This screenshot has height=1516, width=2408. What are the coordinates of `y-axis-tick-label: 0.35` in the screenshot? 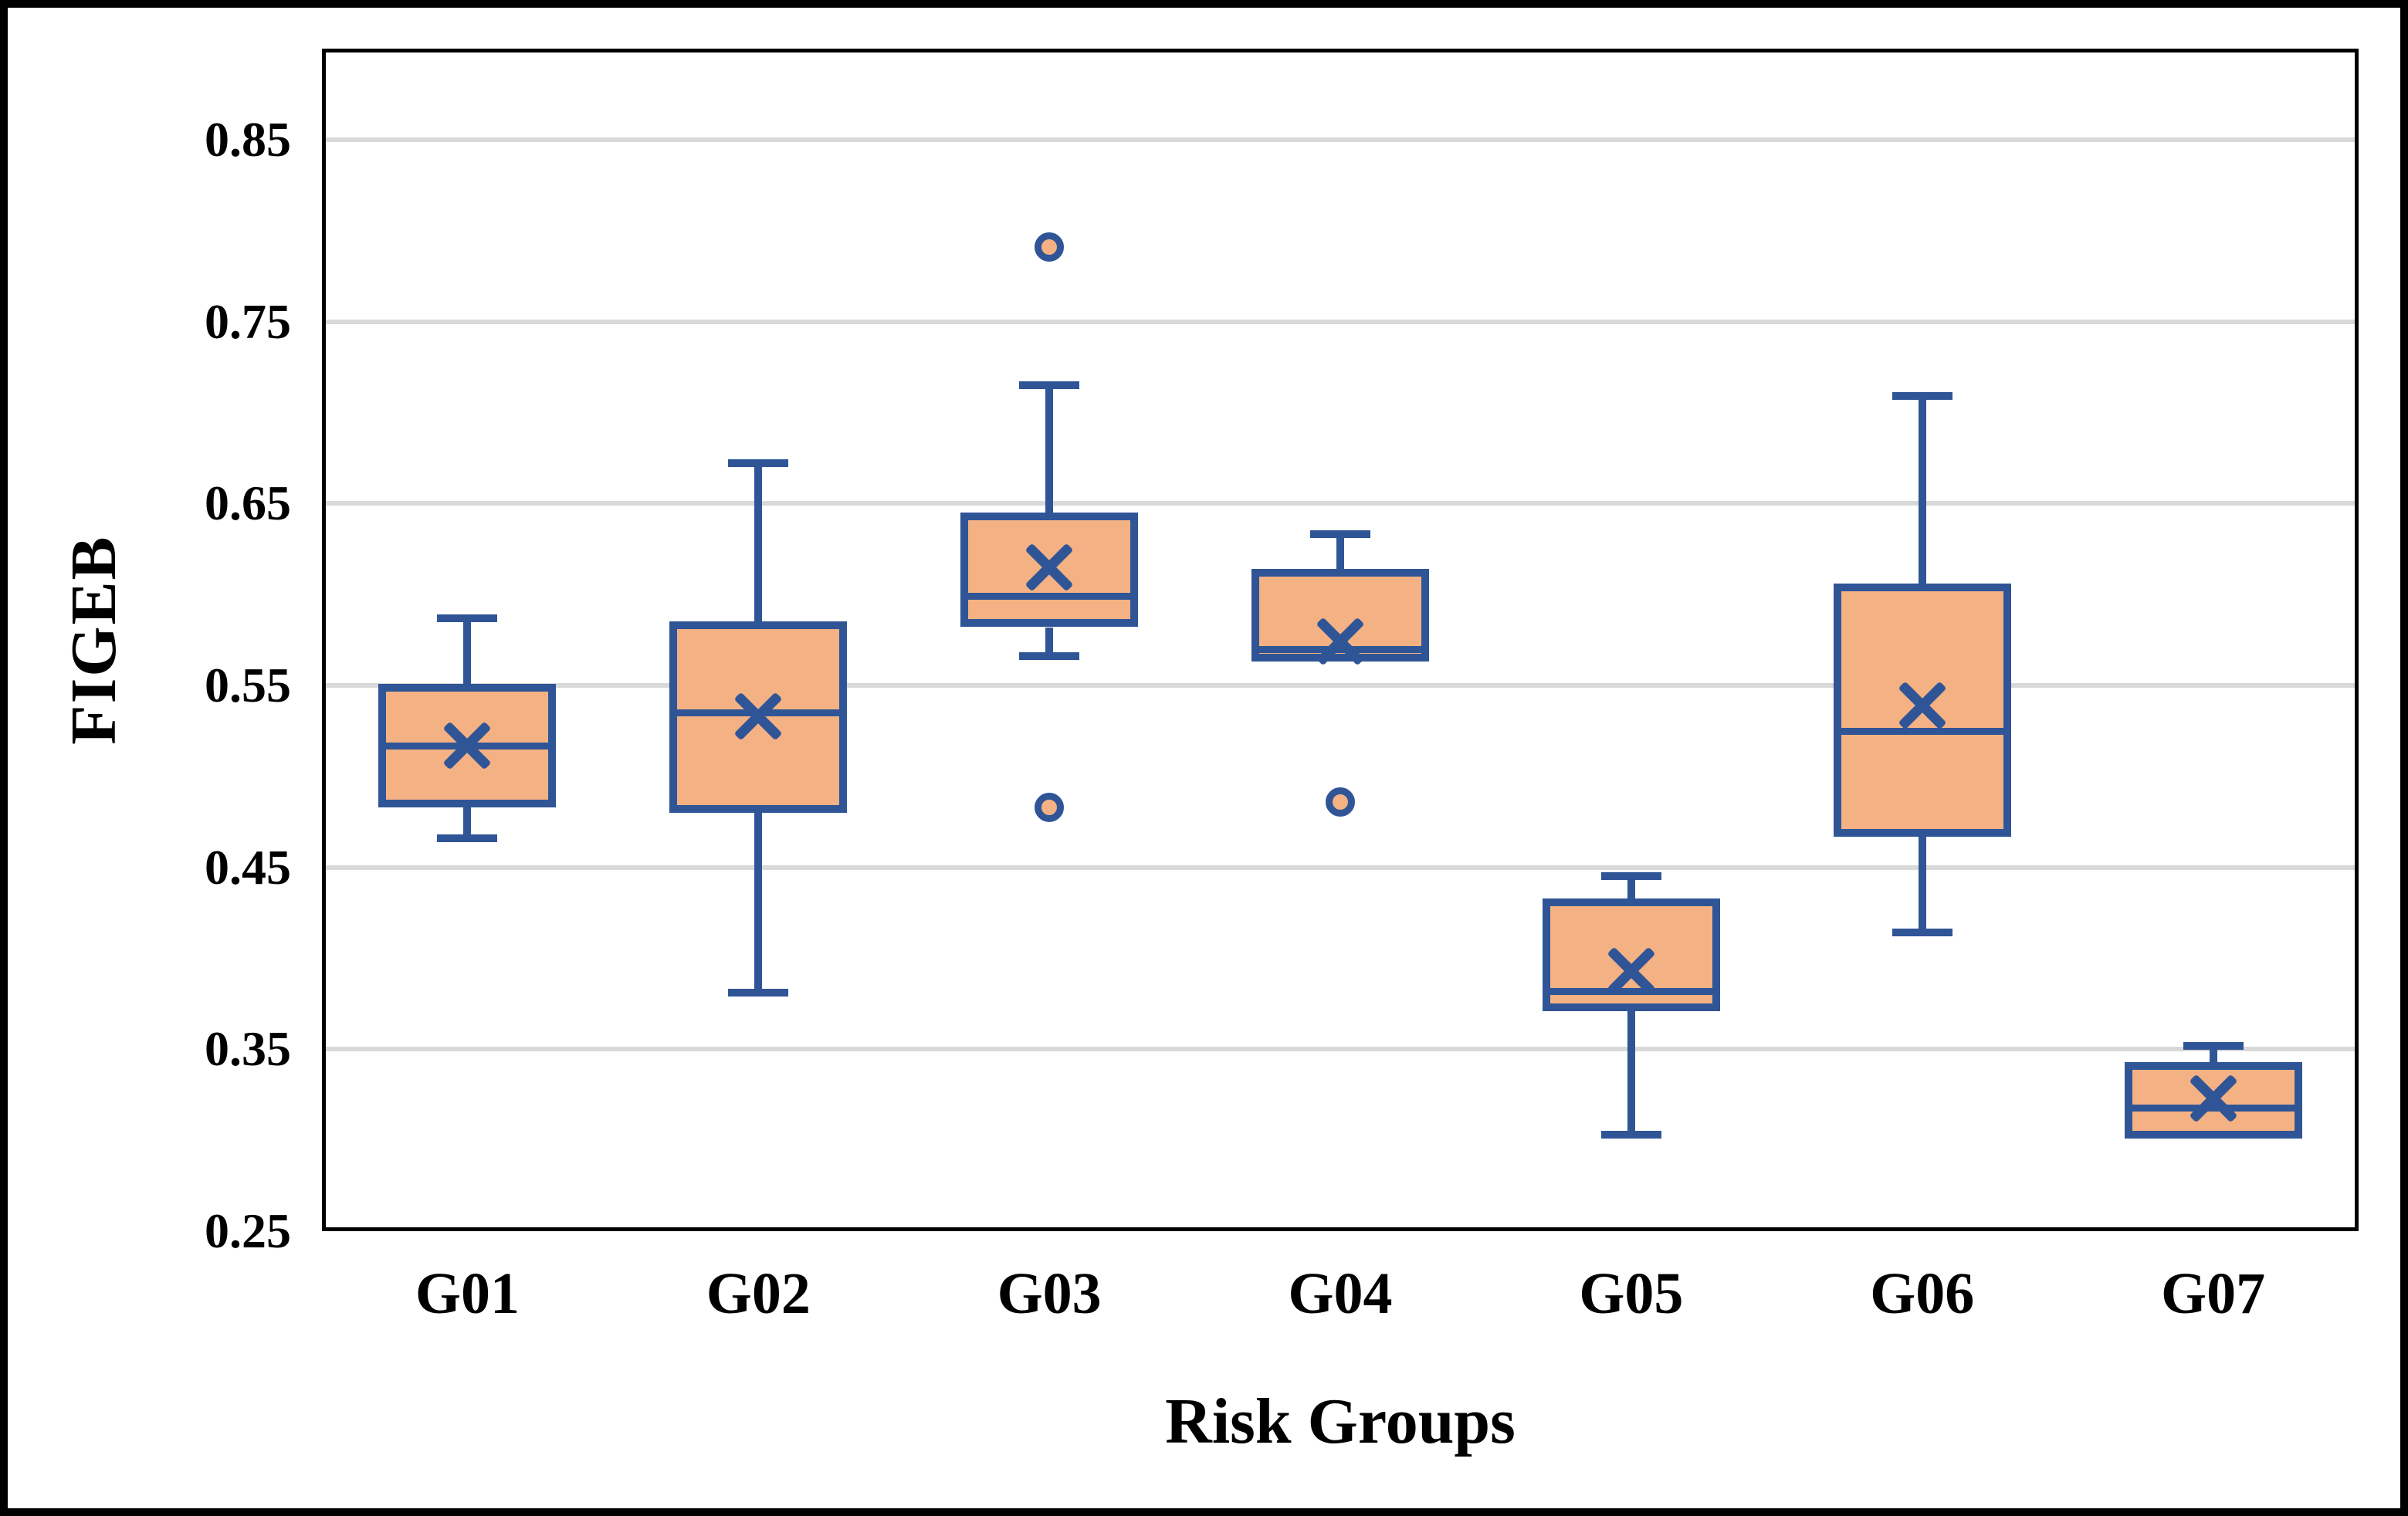 It's located at (248, 1049).